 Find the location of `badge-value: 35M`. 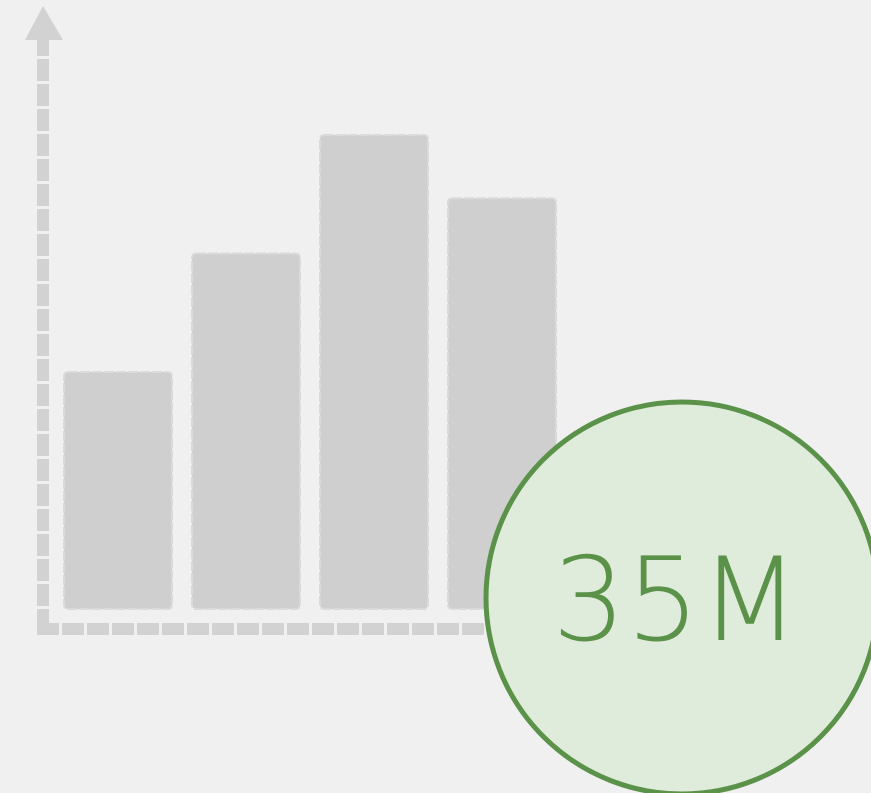

badge-value: 35M is located at coordinates (676, 600).